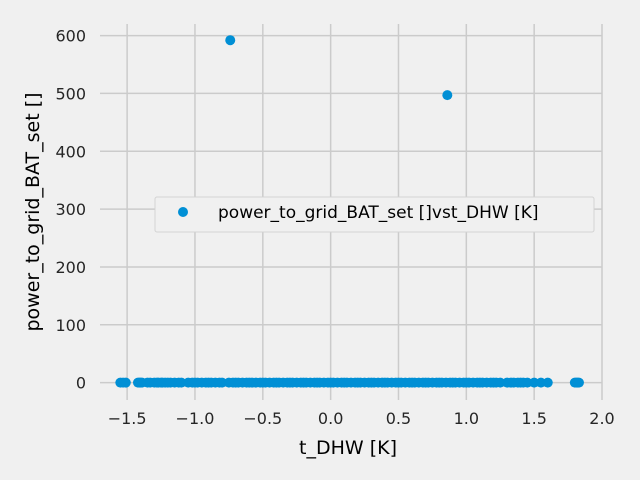 The image size is (640, 480). What do you see at coordinates (466, 418) in the screenshot?
I see `x-tick-label: 1.0` at bounding box center [466, 418].